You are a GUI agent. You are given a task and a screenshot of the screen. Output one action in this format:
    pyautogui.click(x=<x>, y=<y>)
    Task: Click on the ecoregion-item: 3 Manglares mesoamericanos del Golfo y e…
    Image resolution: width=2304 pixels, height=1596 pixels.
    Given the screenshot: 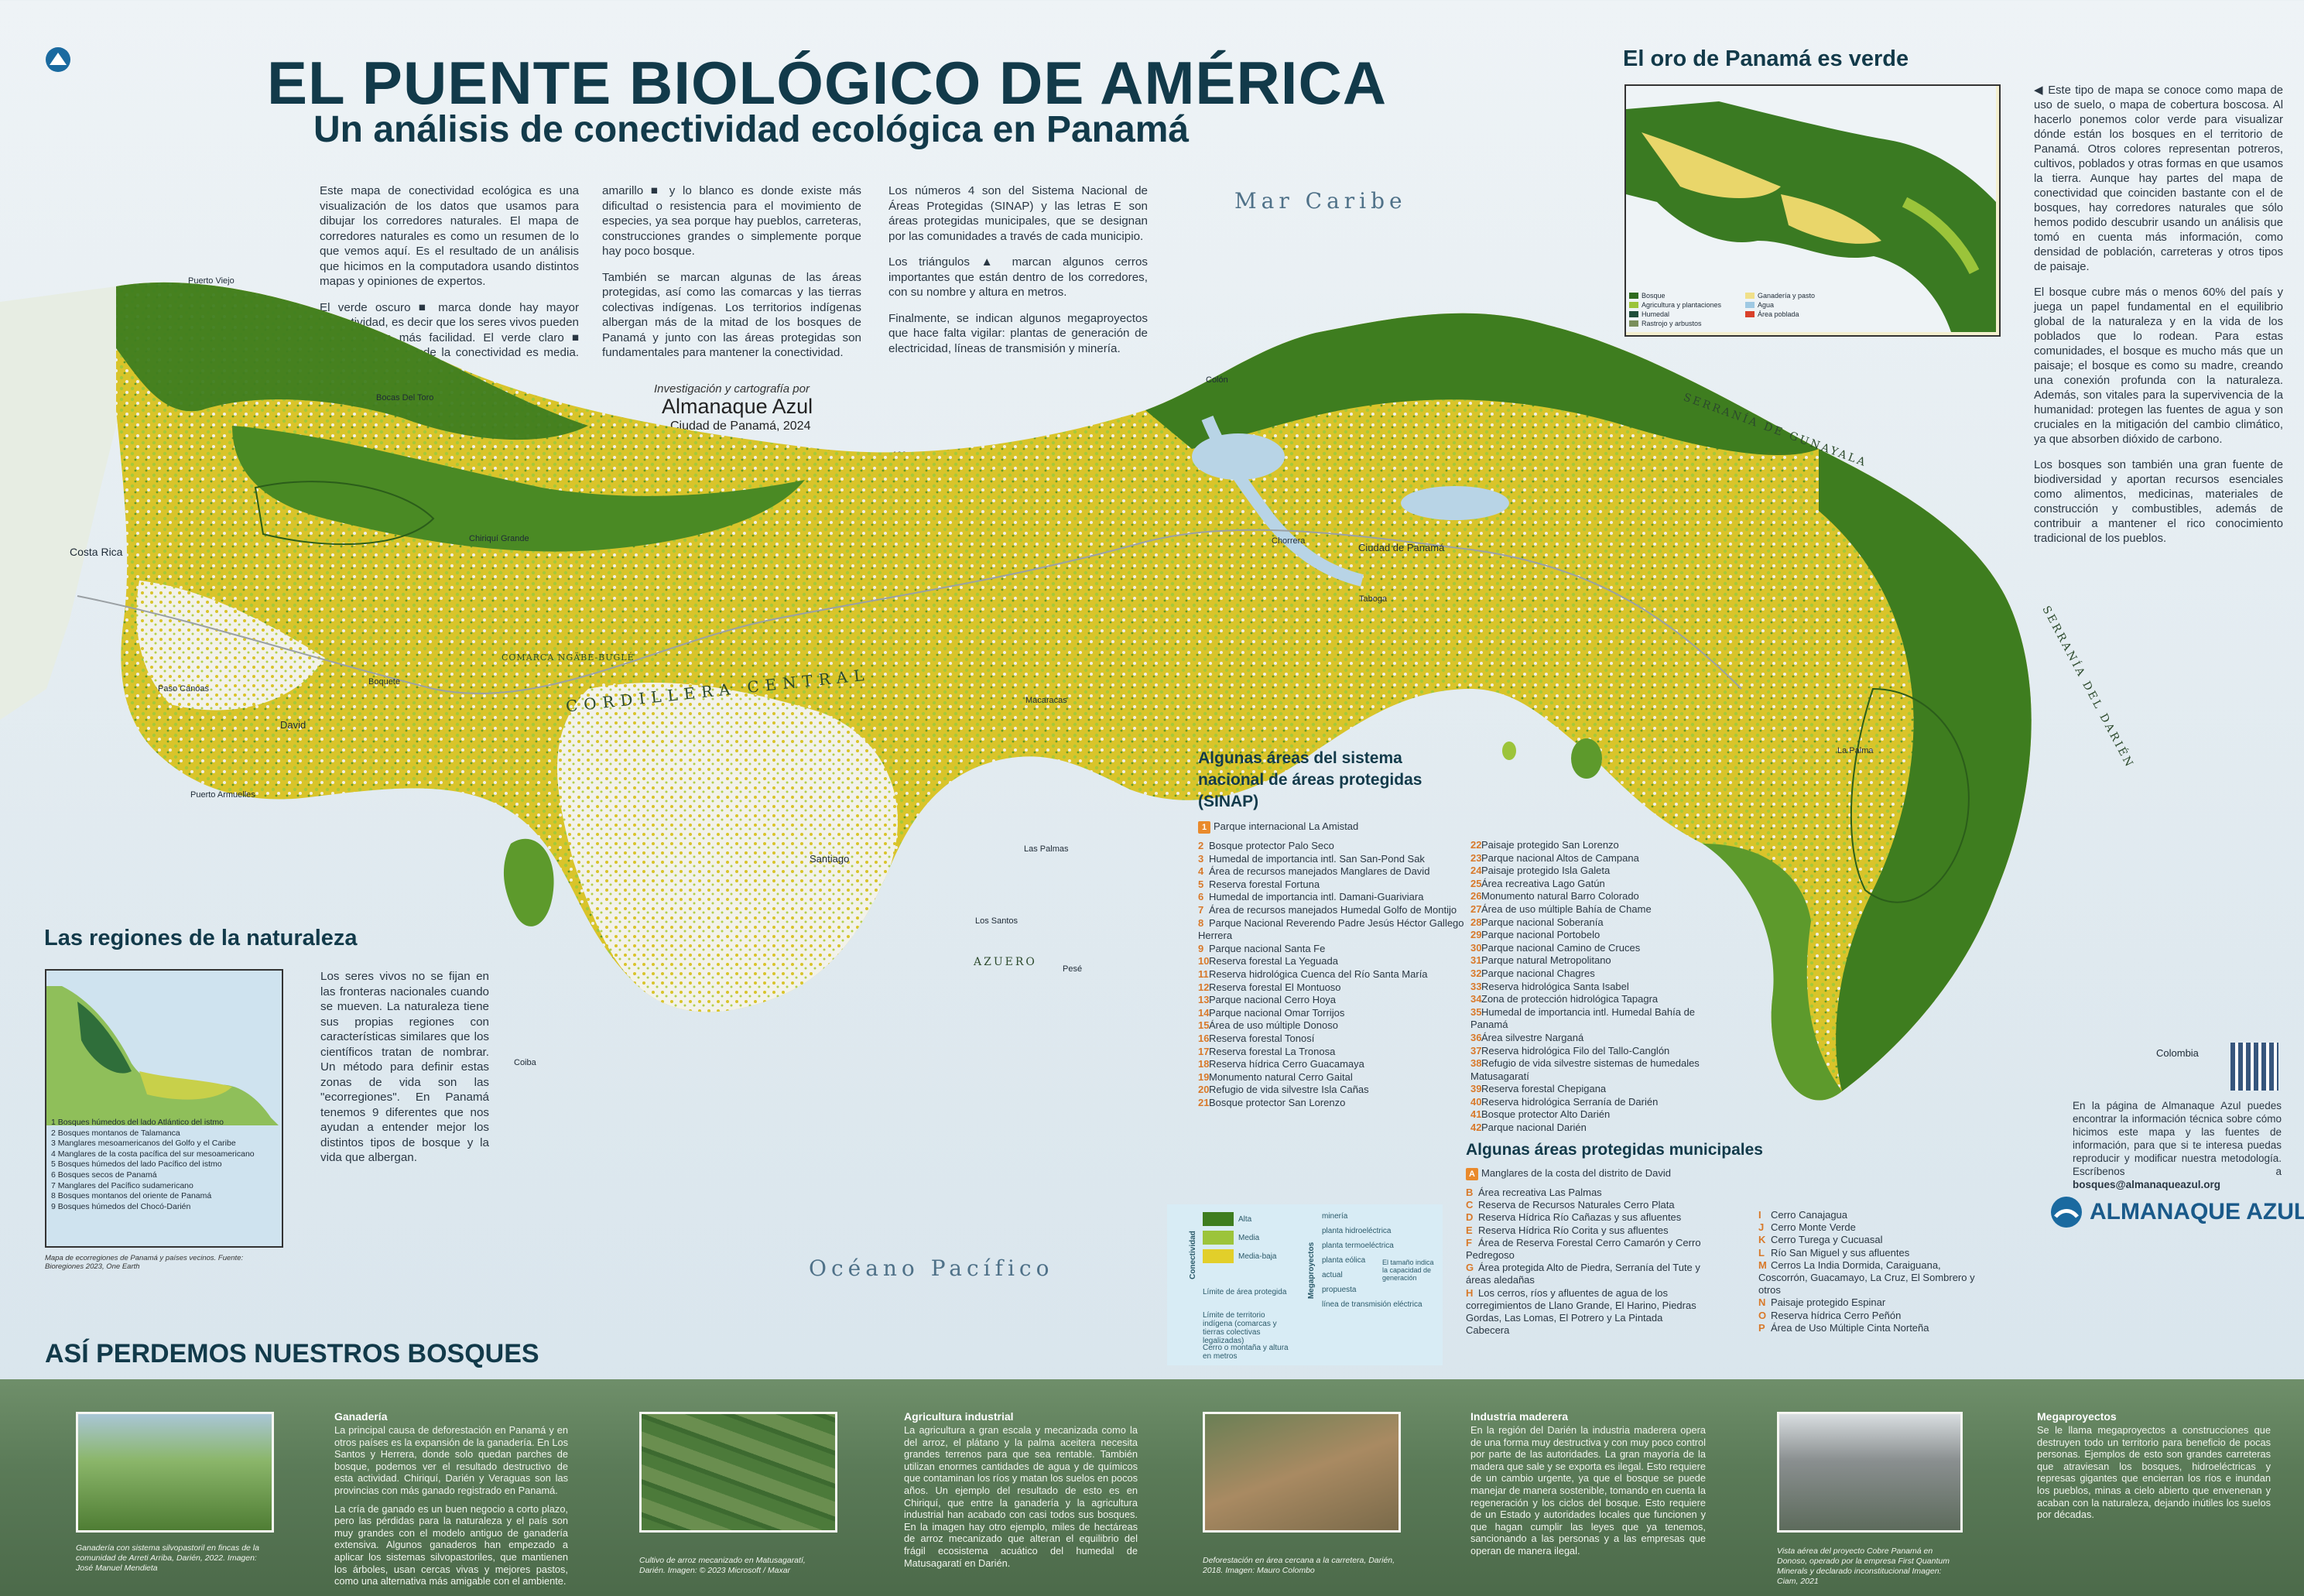 What is the action you would take?
    pyautogui.click(x=143, y=1144)
    